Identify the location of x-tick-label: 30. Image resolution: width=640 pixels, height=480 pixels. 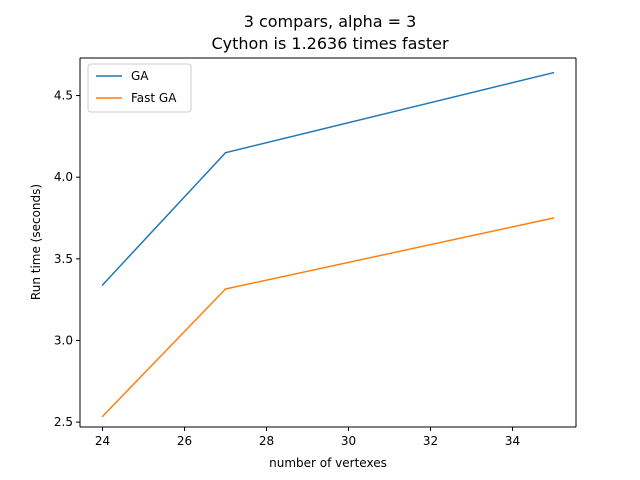
(348, 441).